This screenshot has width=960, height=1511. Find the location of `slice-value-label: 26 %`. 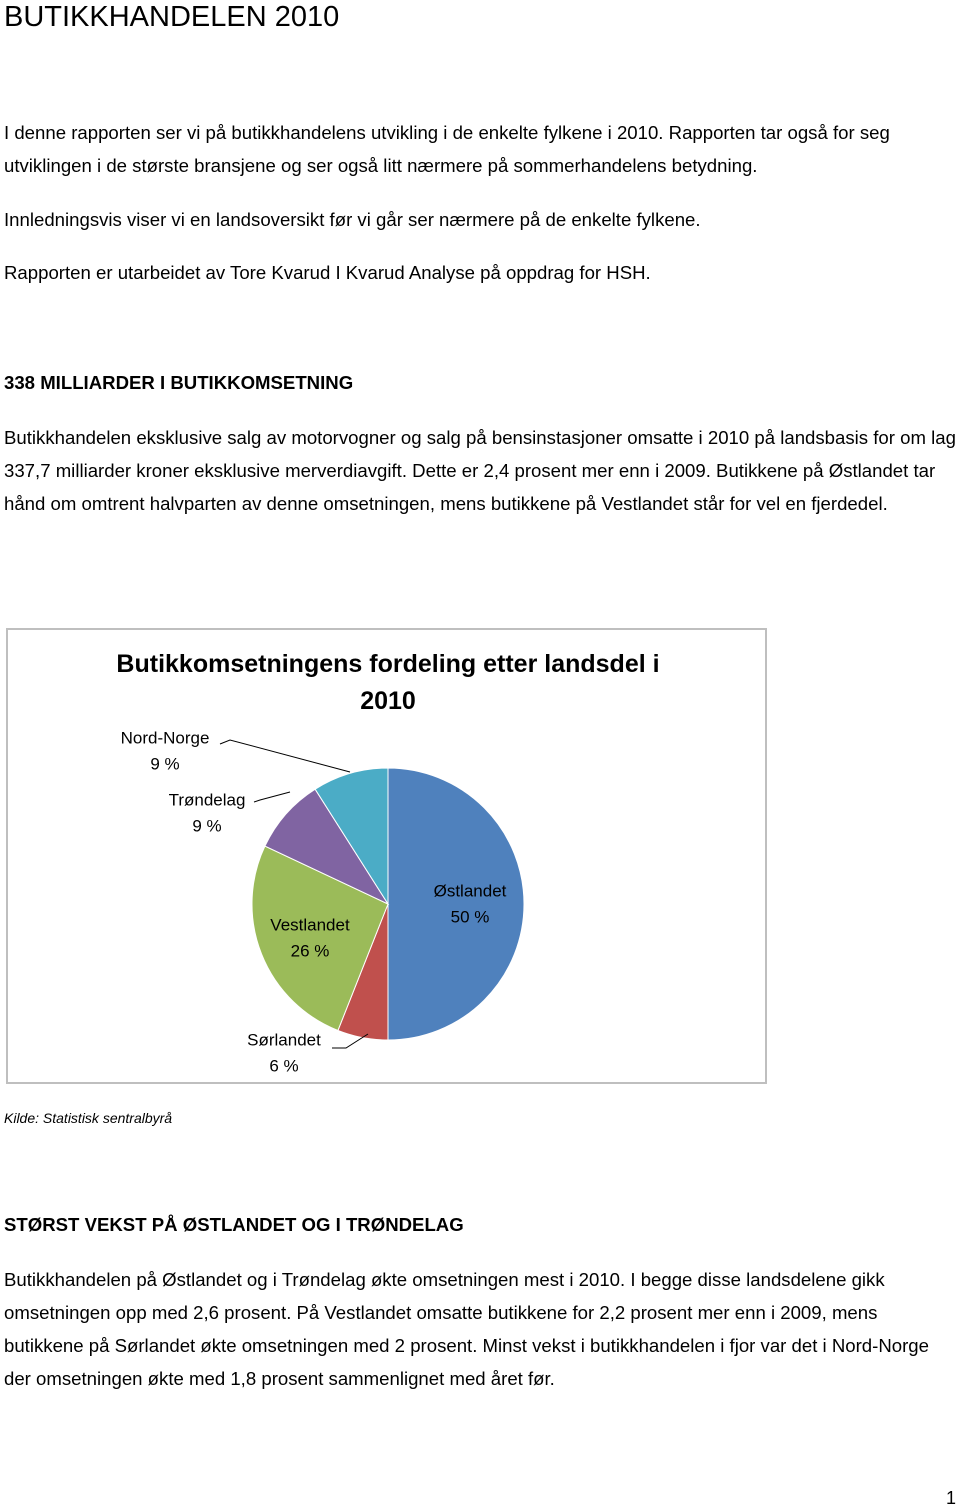

slice-value-label: 26 % is located at coordinates (310, 950).